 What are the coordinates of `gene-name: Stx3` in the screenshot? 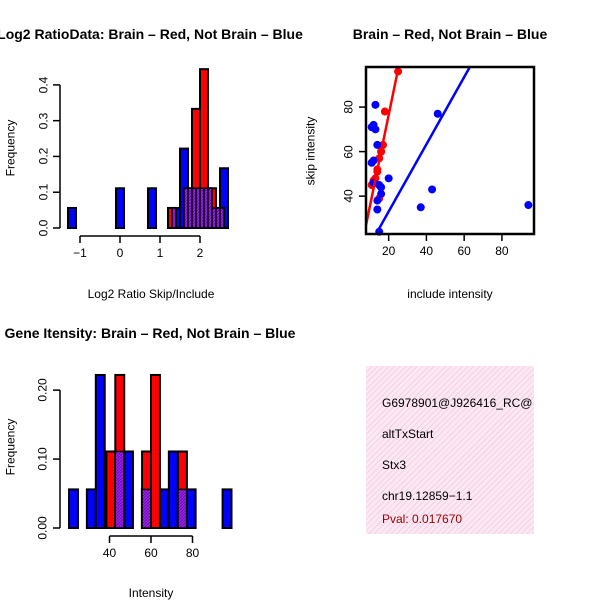 It's located at (394, 465).